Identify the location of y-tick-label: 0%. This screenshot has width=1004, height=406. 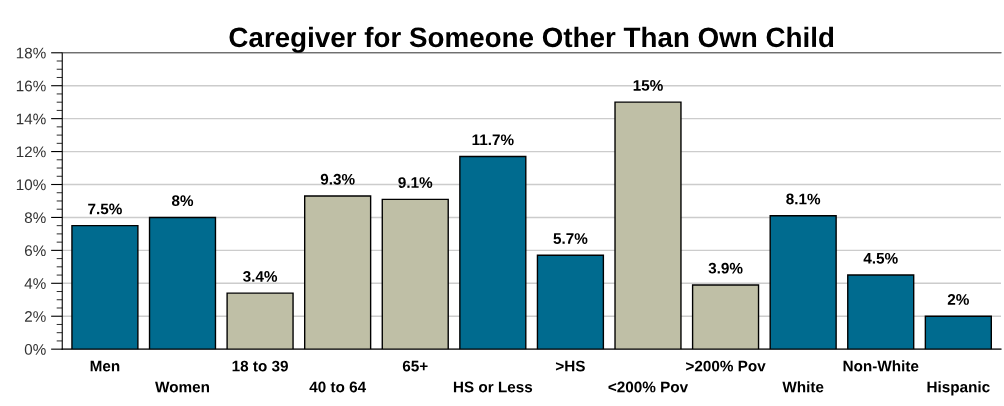
(35, 349).